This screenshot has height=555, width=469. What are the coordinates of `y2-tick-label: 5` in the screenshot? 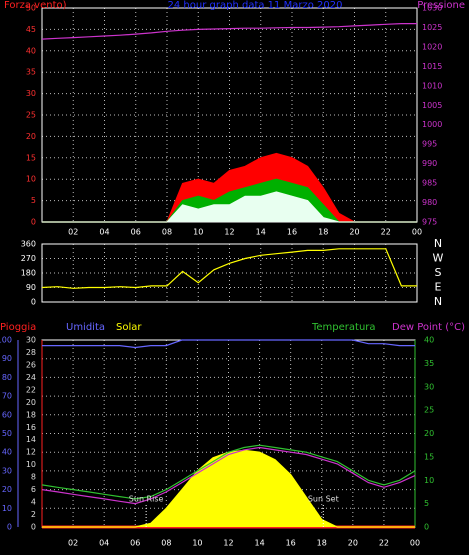 It's located at (426, 503).